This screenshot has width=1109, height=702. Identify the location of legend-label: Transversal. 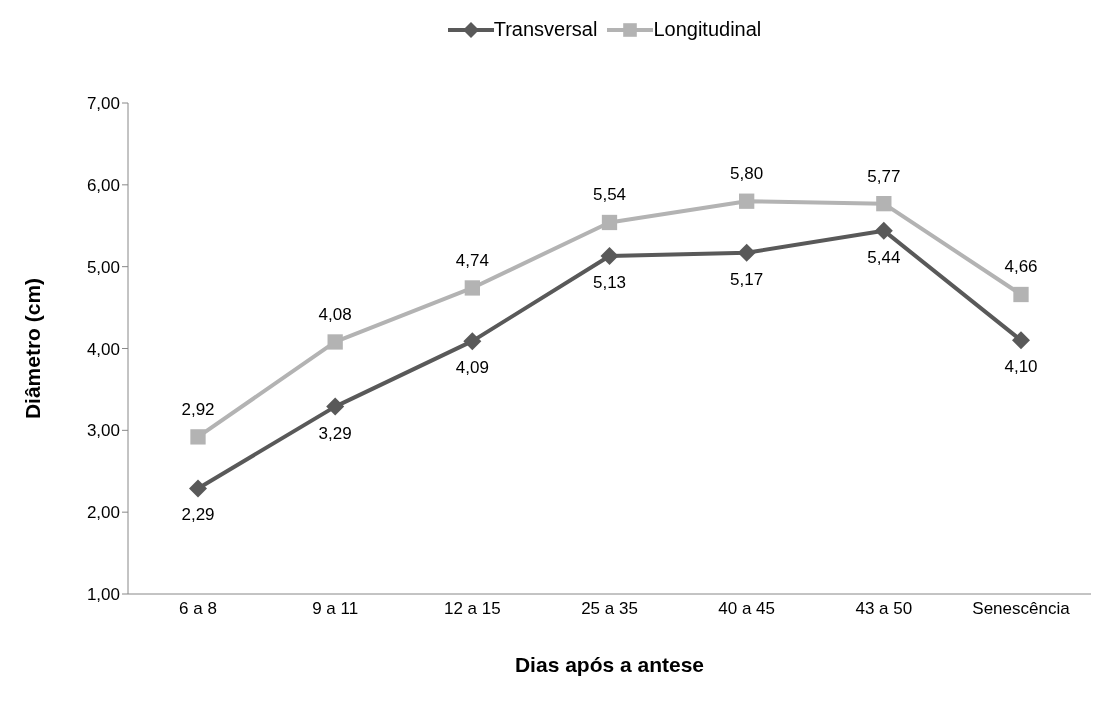
(545, 29).